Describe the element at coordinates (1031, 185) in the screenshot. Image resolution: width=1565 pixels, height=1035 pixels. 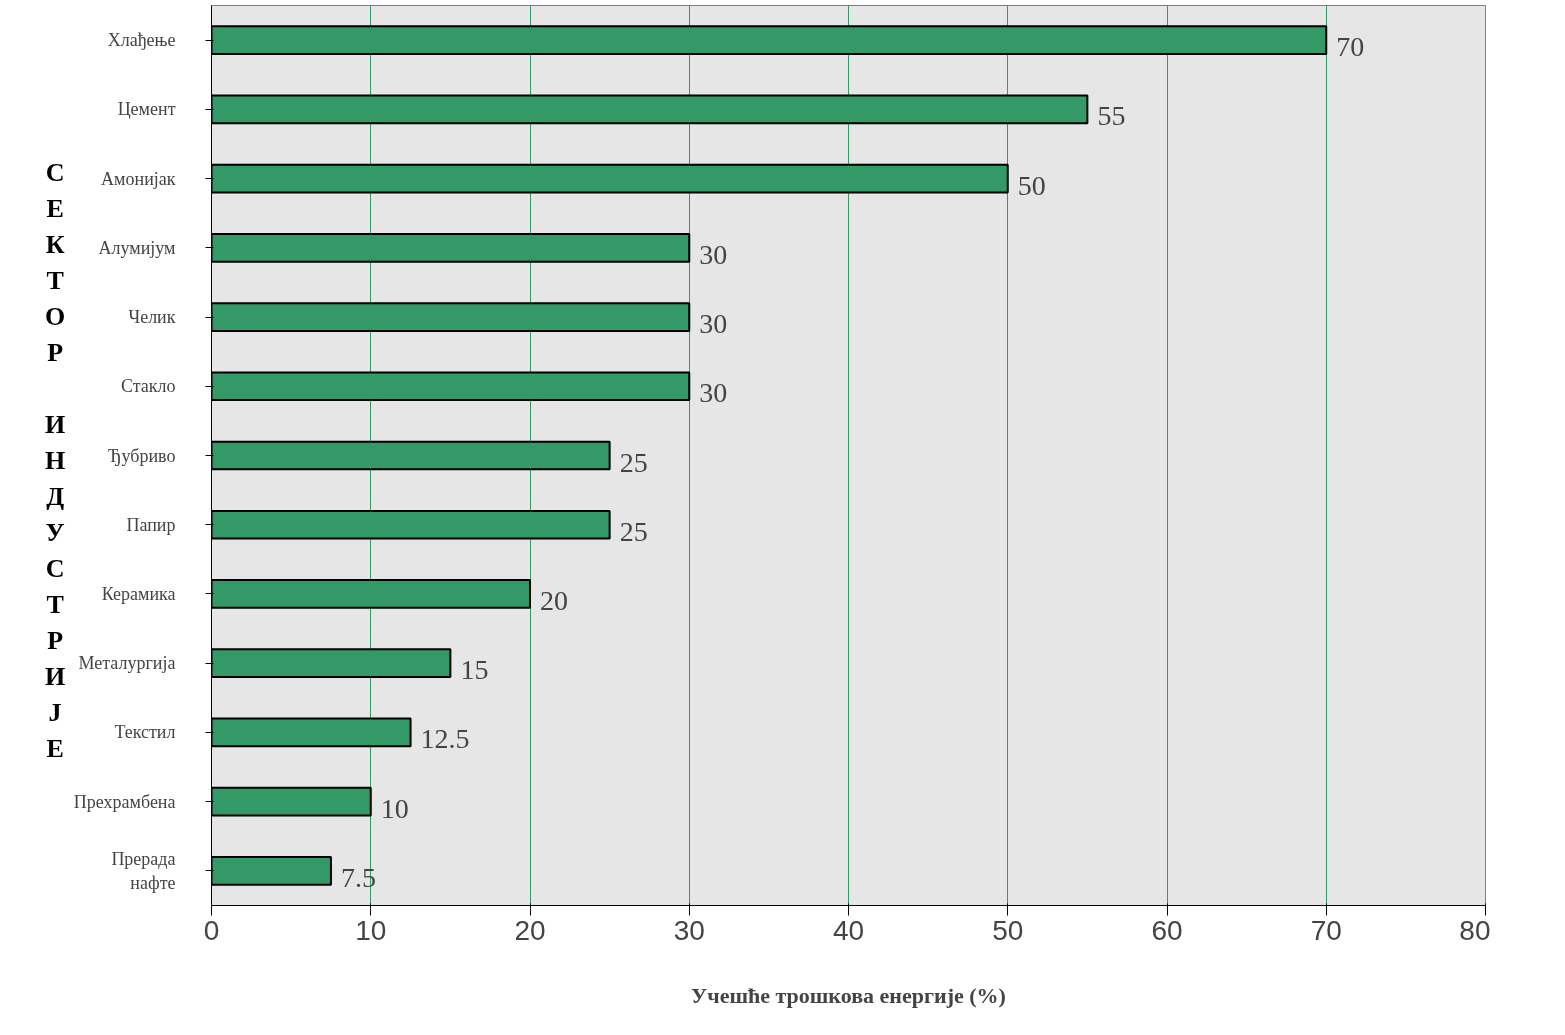
I see `data-label: 50` at that location.